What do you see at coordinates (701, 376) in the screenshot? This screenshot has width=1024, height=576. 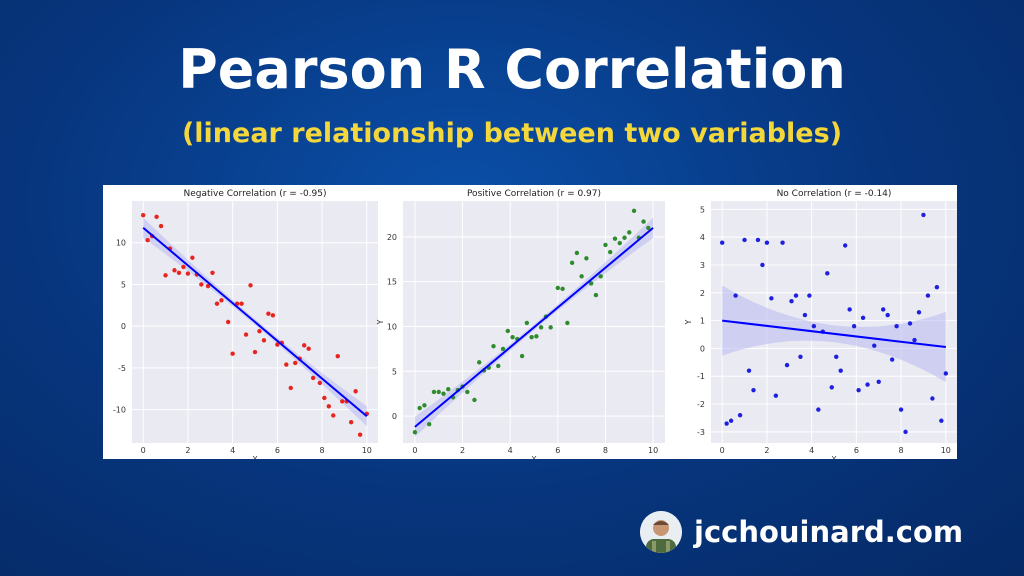 I see `y-tick-label: -1` at bounding box center [701, 376].